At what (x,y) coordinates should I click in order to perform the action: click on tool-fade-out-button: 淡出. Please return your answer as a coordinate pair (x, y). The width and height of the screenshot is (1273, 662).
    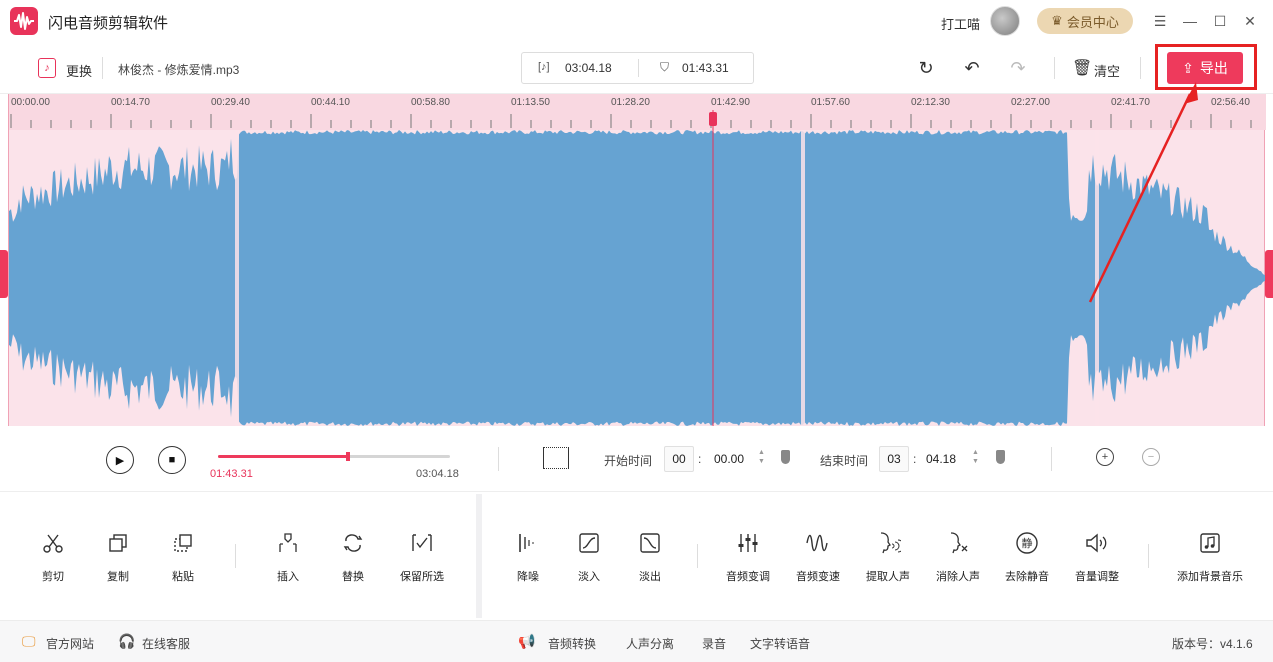
    Looking at the image, I should click on (650, 557).